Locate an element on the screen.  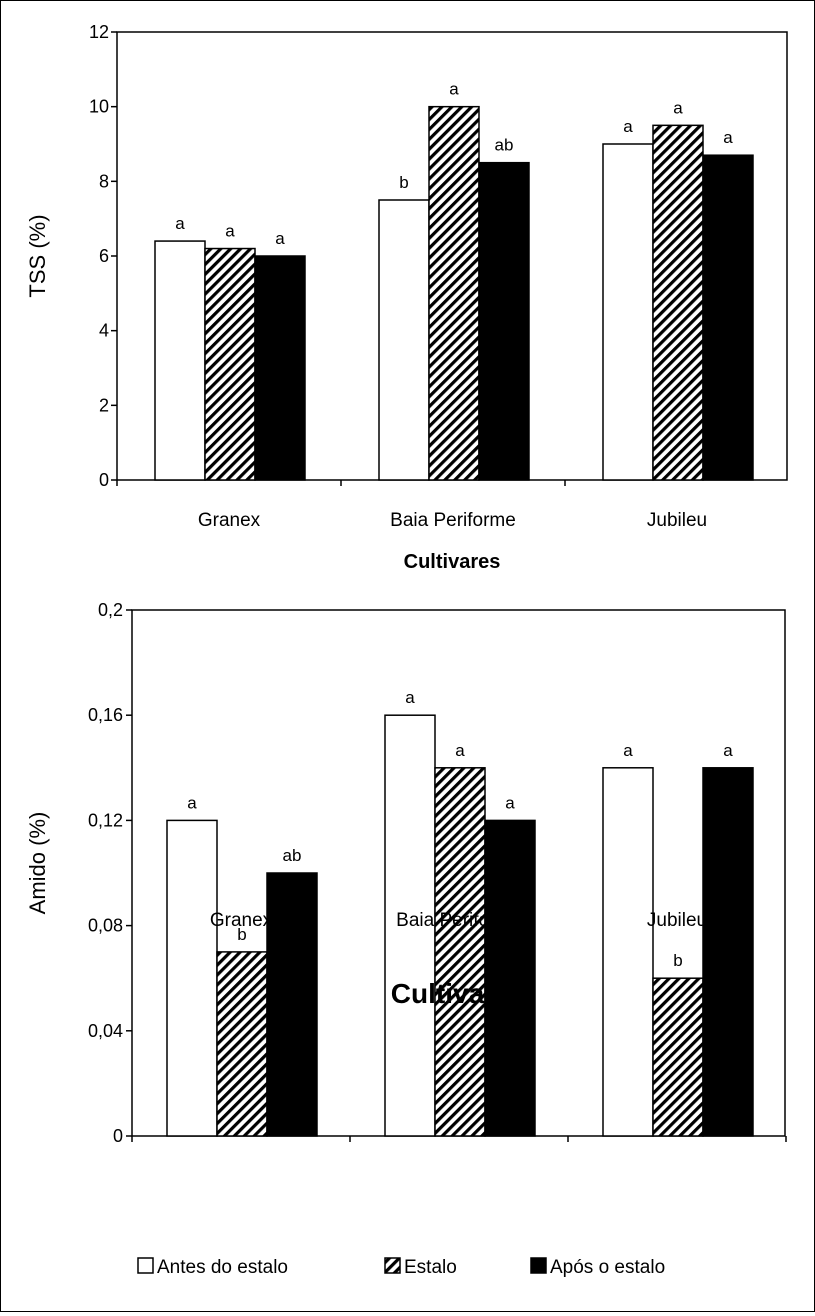
y-tick-label: 0,16 is located at coordinates (105, 715).